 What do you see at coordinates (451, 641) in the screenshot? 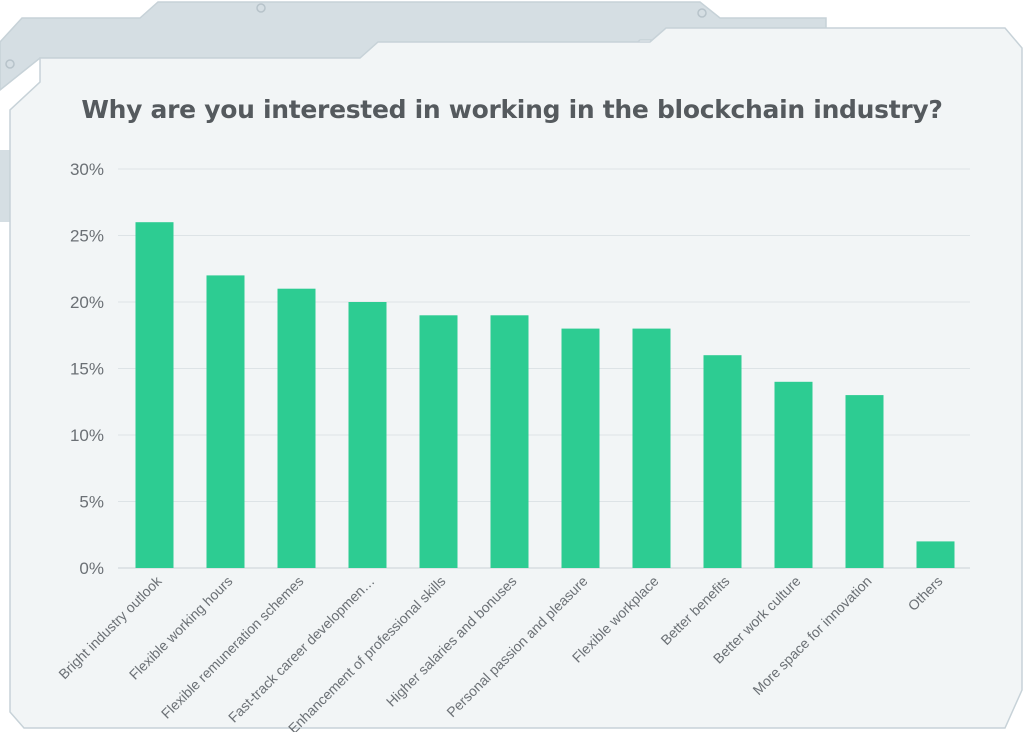
I see `x-category-label: Higher salaries and bonuses` at bounding box center [451, 641].